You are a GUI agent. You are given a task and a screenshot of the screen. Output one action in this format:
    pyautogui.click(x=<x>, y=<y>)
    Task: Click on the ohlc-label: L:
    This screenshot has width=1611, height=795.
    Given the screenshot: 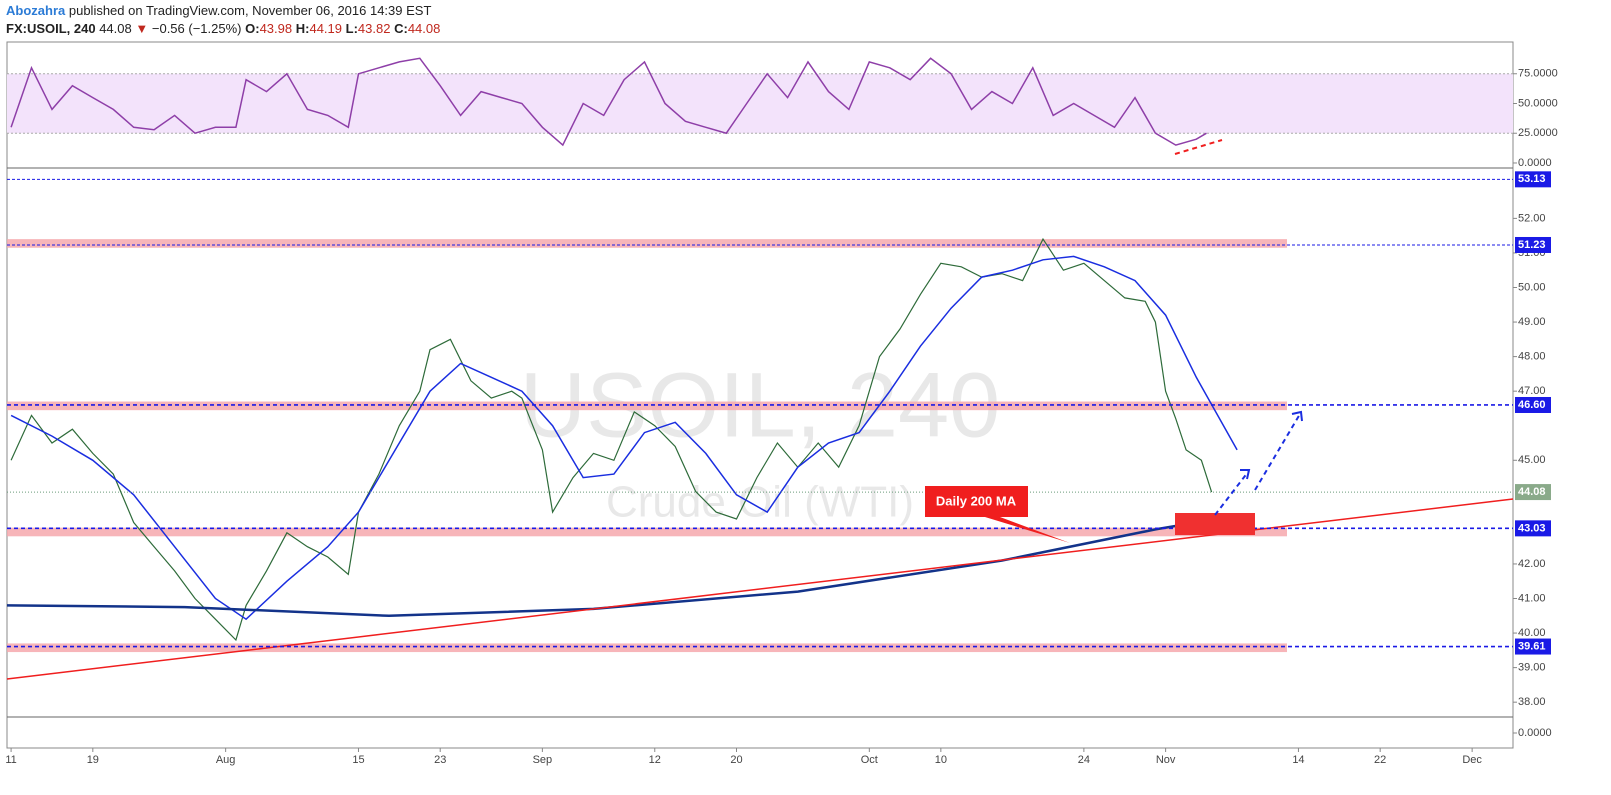 What is the action you would take?
    pyautogui.click(x=351, y=28)
    